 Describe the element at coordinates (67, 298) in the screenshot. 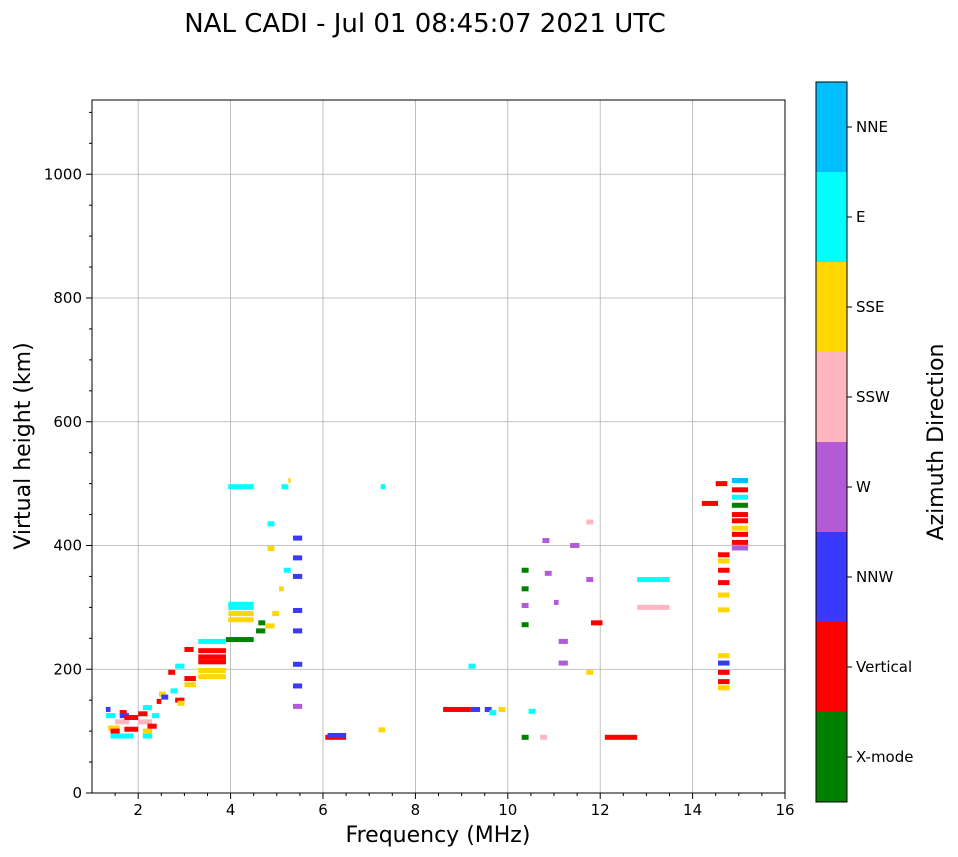

I see `y-tick-label: 800` at that location.